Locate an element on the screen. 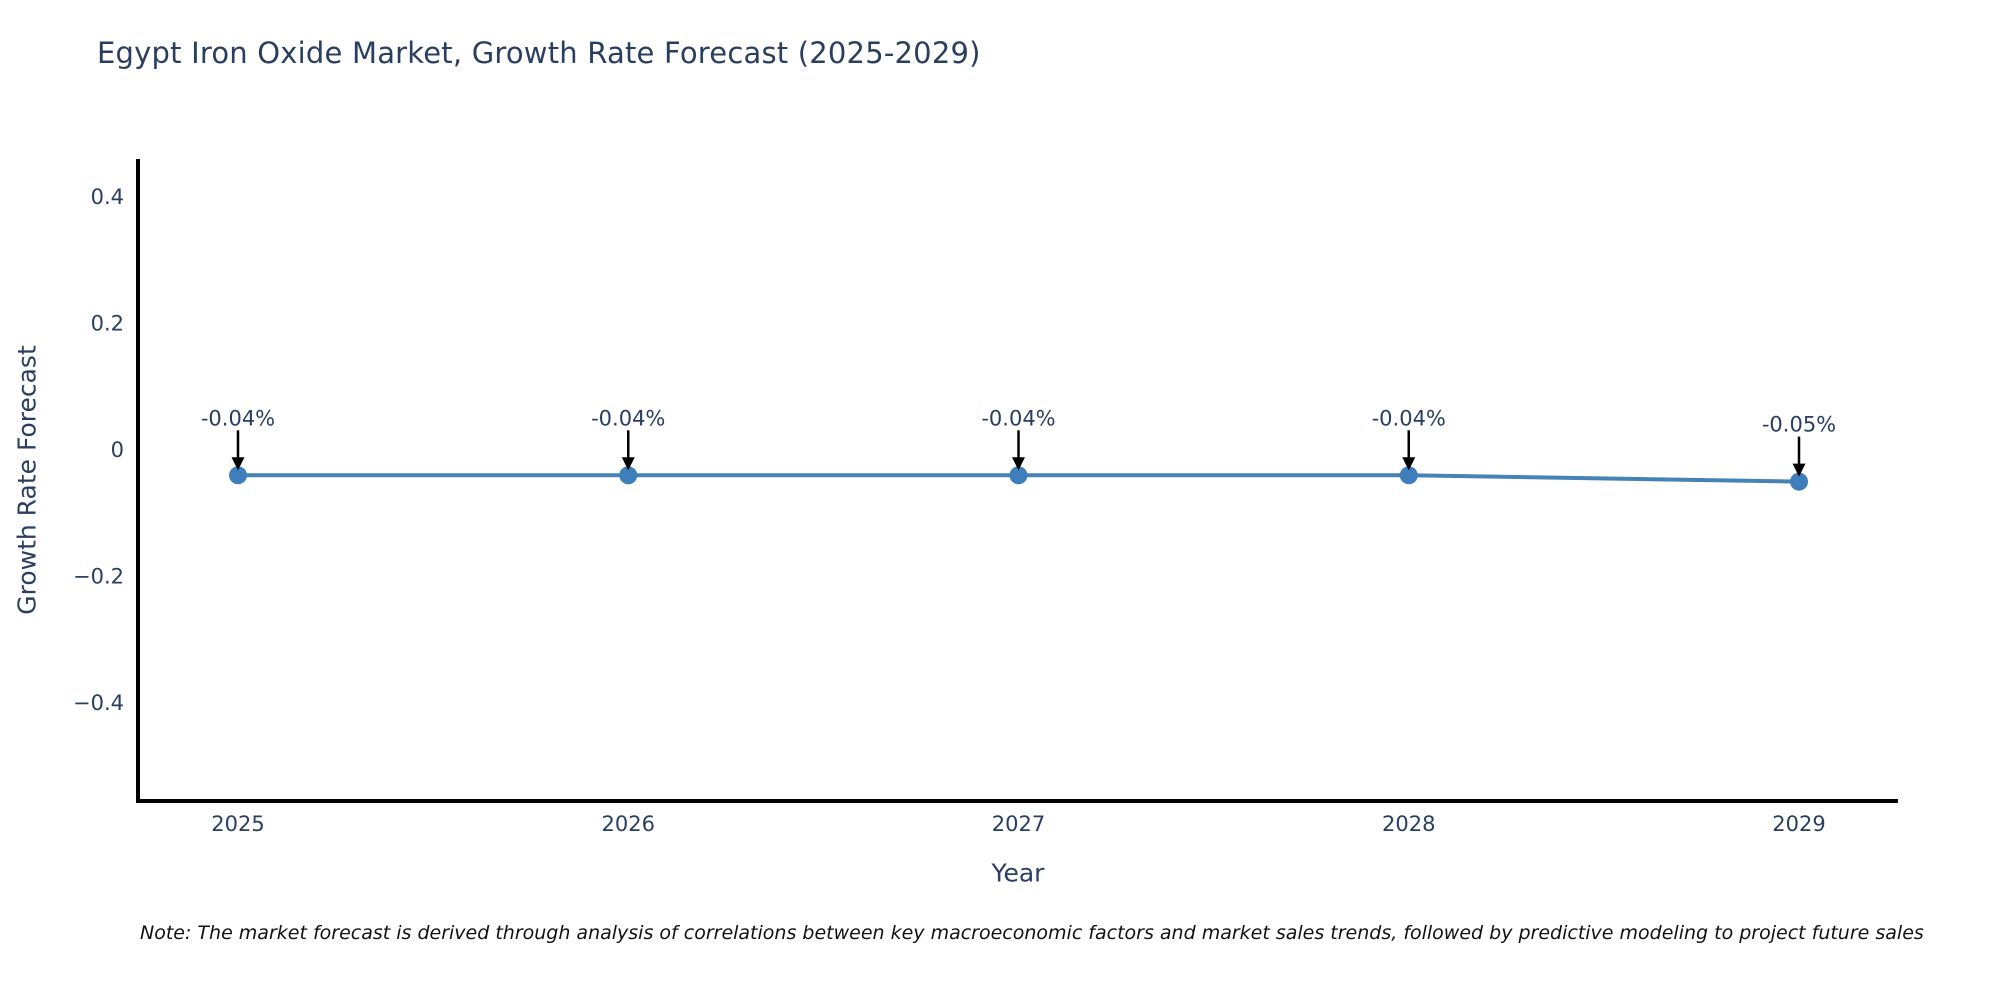 This screenshot has width=2000, height=1000. y-tick-label: 0.4 is located at coordinates (107, 197).